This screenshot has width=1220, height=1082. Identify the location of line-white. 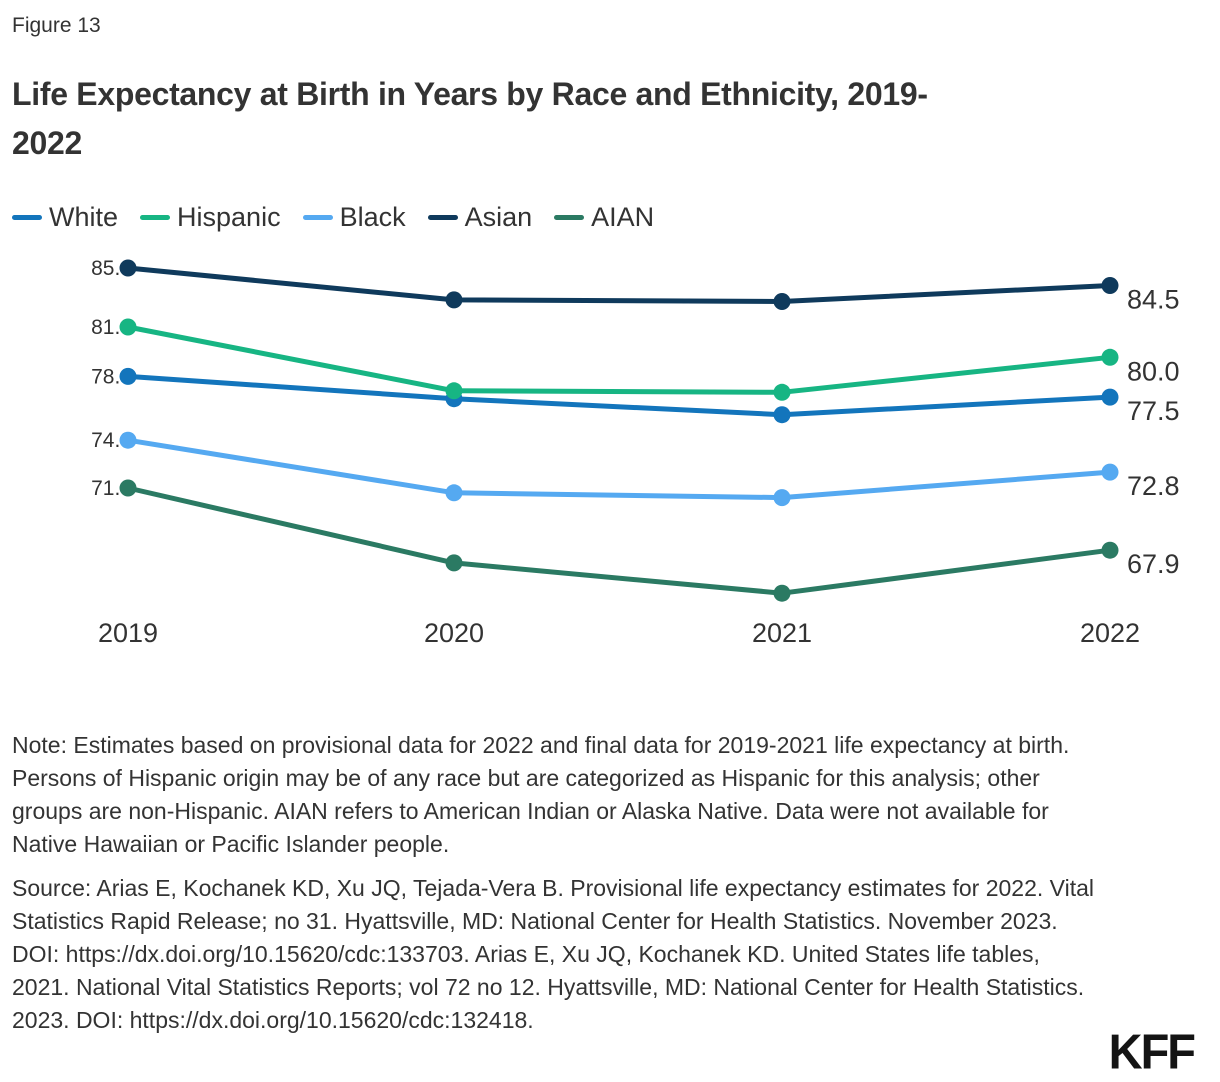
(619, 395).